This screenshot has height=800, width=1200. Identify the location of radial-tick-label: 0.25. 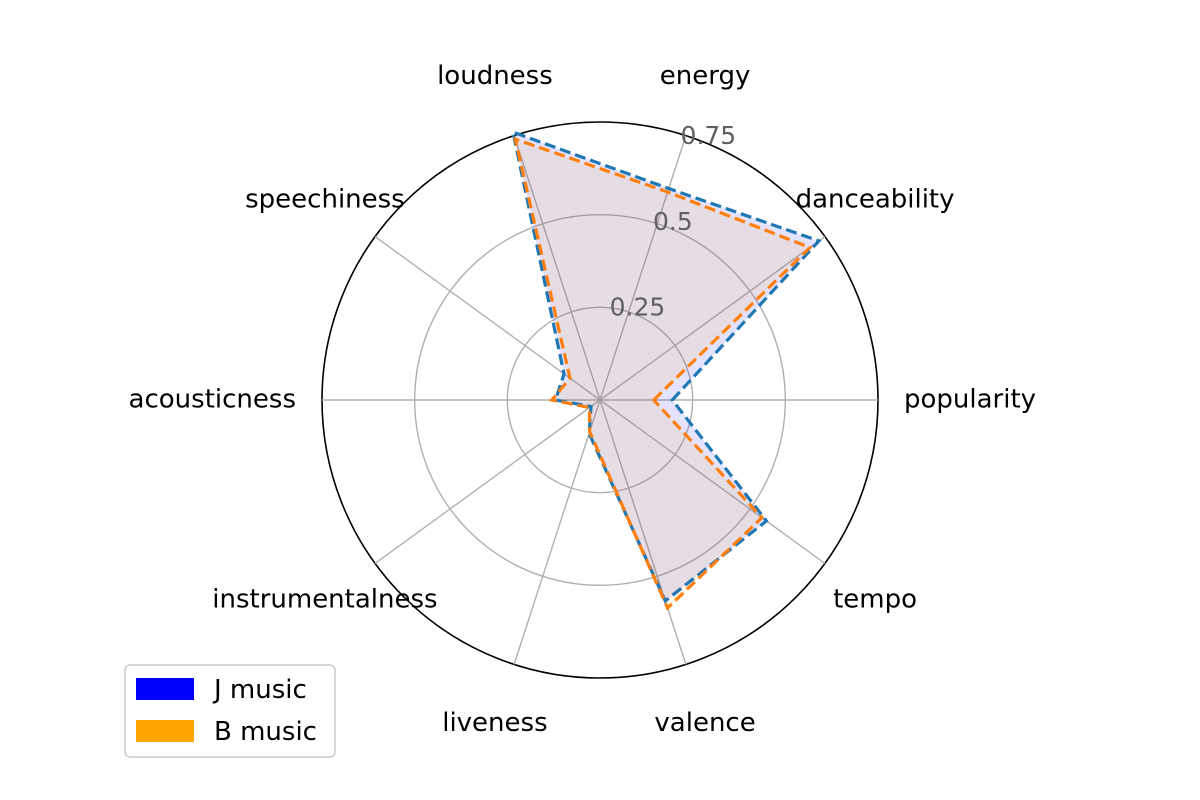
(638, 306).